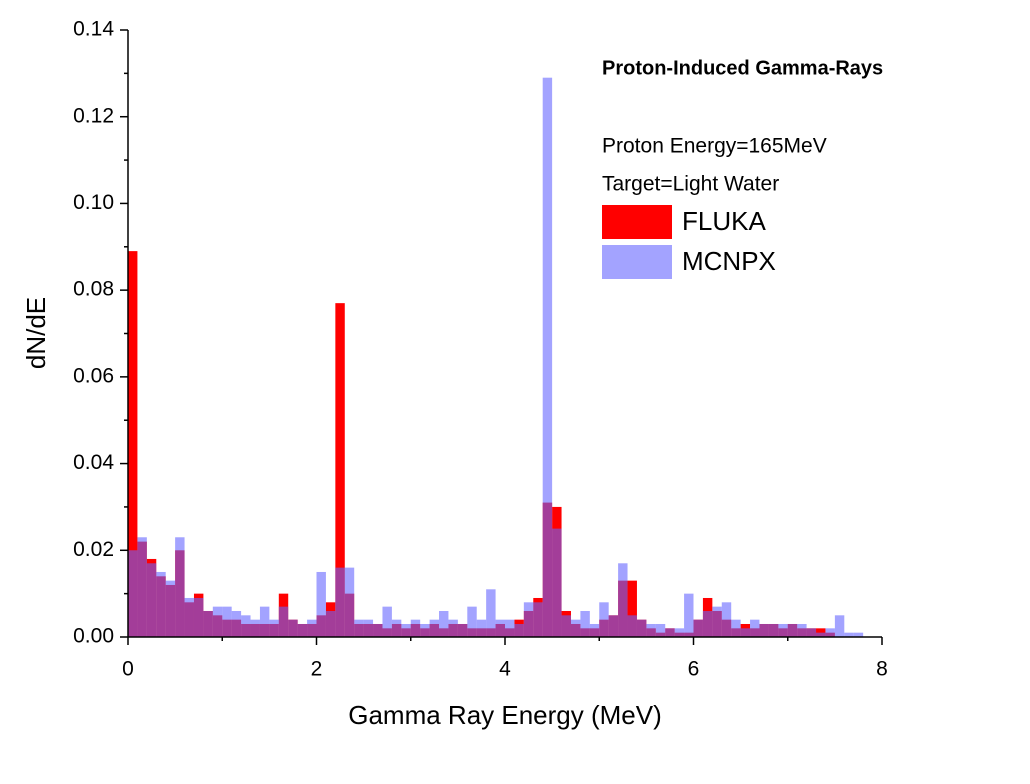 The image size is (1030, 784). What do you see at coordinates (505, 715) in the screenshot?
I see `x-axis-label: Gamma Ray Energy (MeV)` at bounding box center [505, 715].